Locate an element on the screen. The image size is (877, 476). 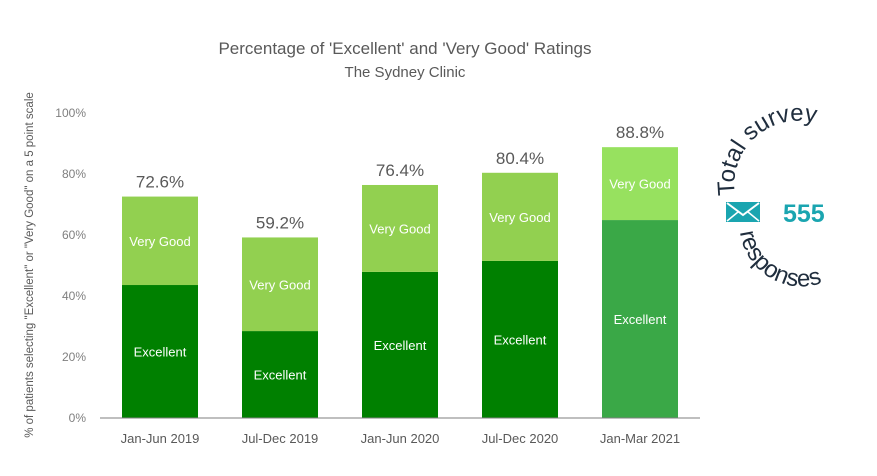
chart-subtitle: The Sydney Clinic is located at coordinates (405, 72).